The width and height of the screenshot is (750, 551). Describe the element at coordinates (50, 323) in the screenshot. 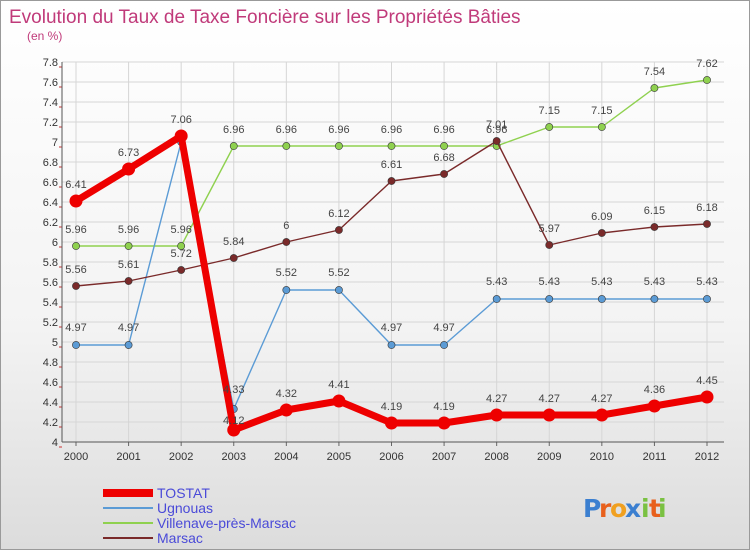

I see `y-tick-label: 5.2` at that location.